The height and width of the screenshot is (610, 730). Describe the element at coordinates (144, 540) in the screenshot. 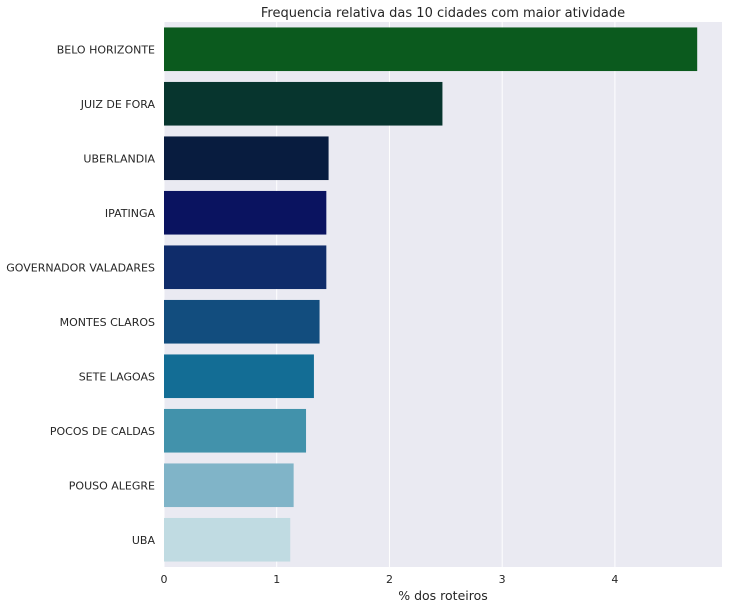

I see `y-tick-label: UBA` at that location.